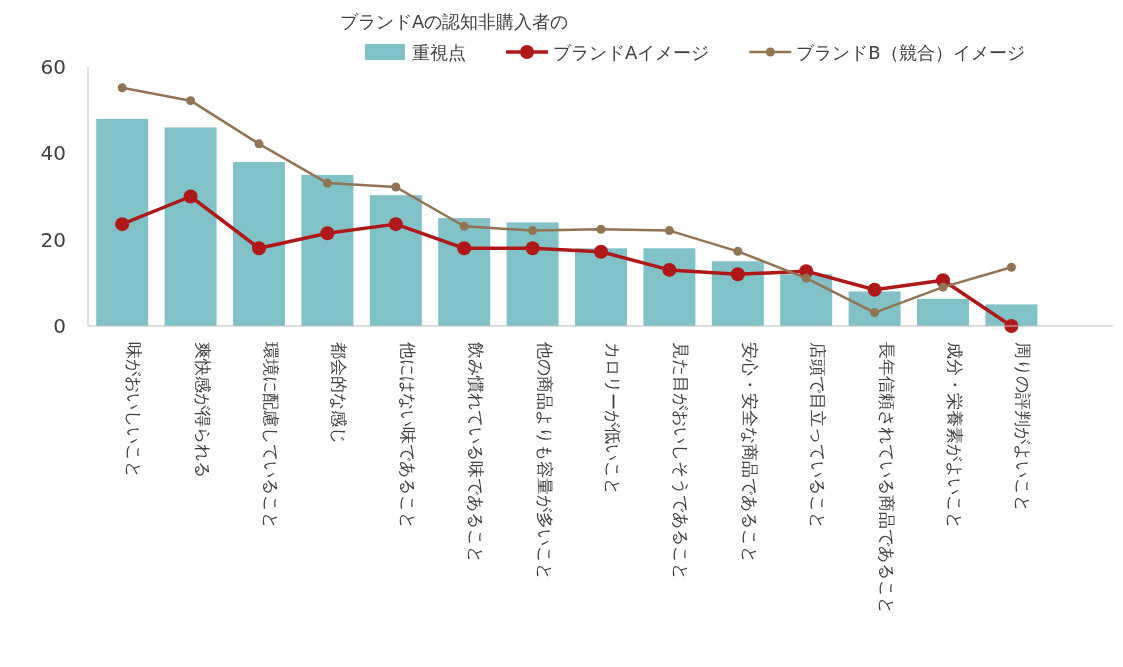 This screenshot has width=1123, height=667. Describe the element at coordinates (407, 435) in the screenshot. I see `x-tick-label: 他にはない味であること` at that location.